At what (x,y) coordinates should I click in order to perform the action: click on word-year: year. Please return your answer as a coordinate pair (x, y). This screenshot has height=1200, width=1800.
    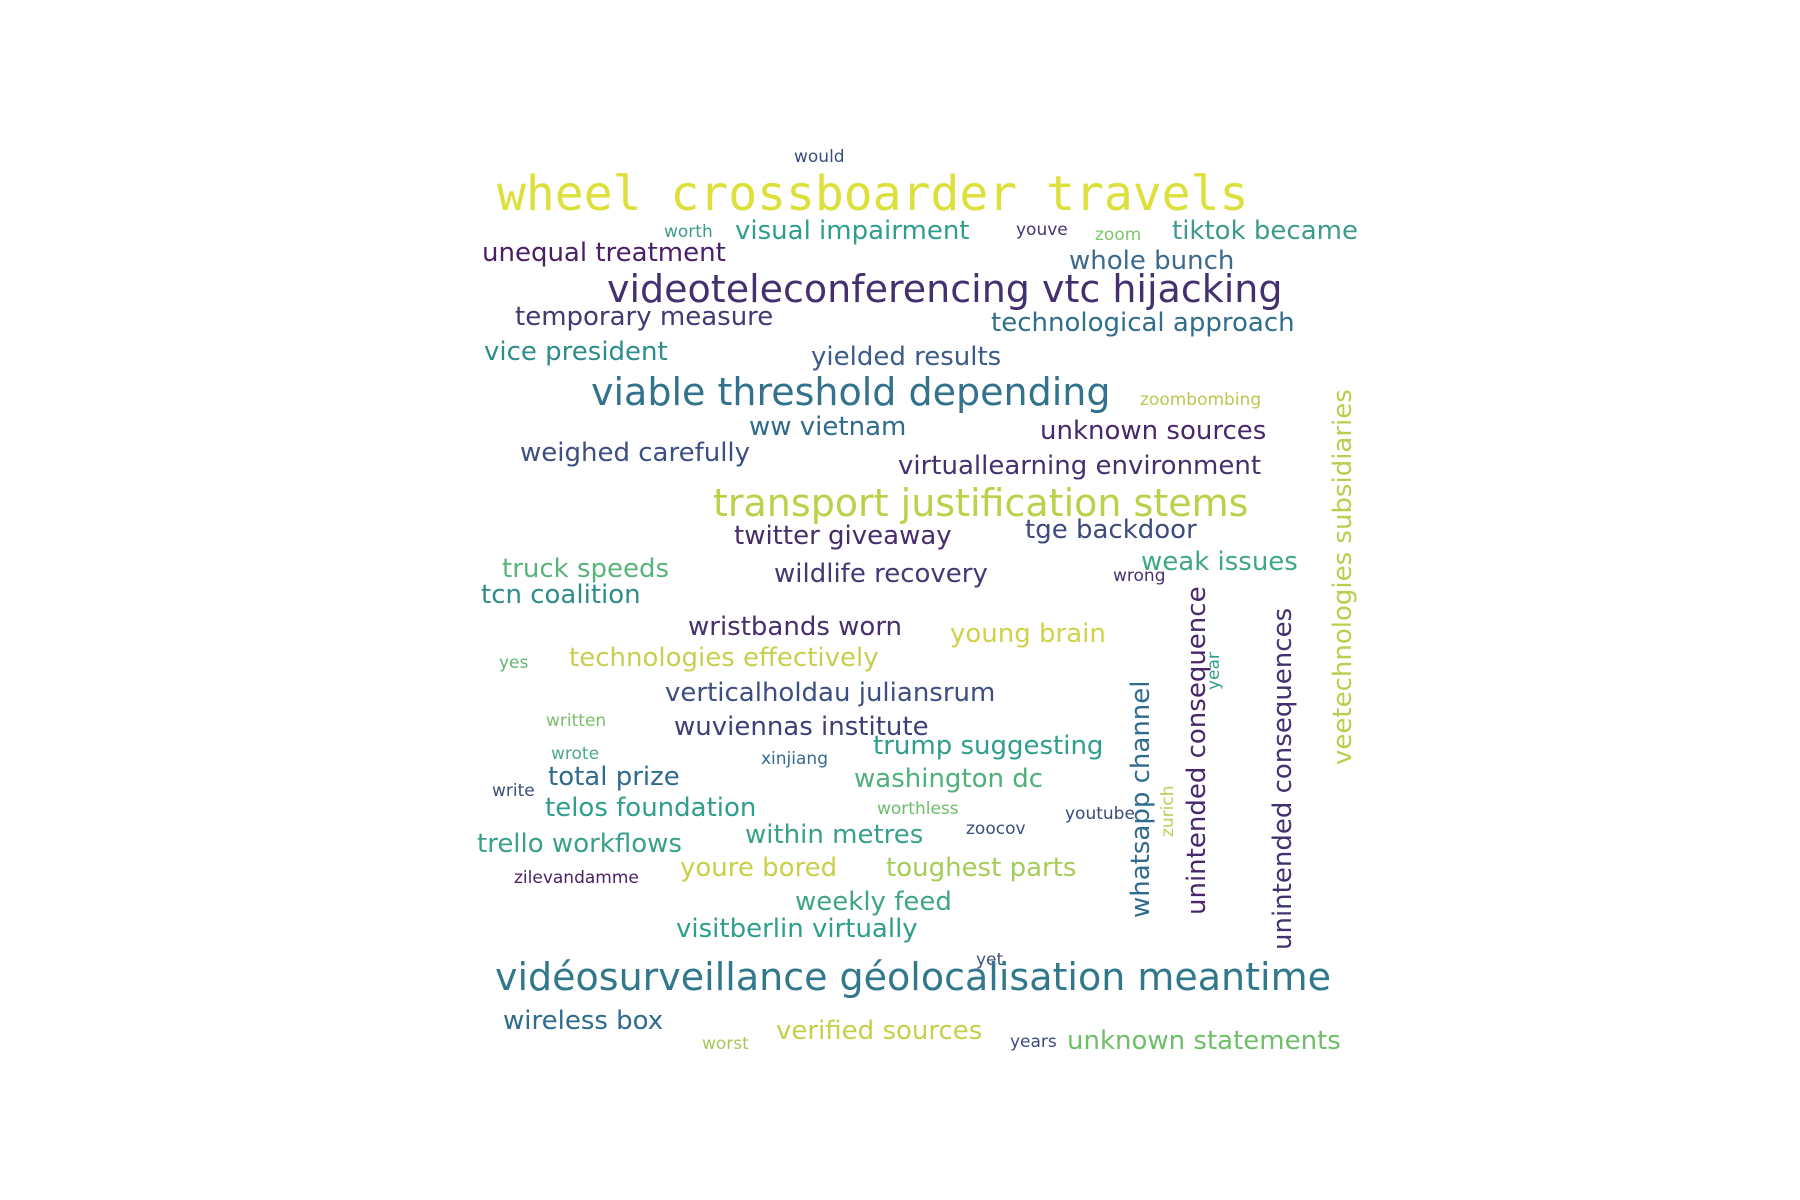
    Looking at the image, I should click on (1214, 671).